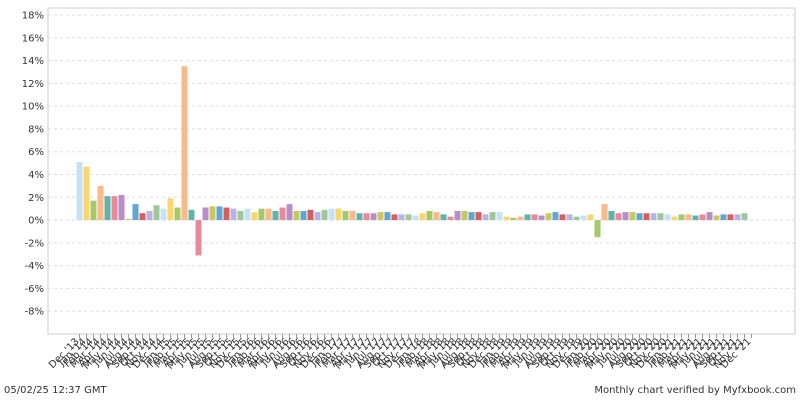 This screenshot has height=400, width=800. I want to click on y-tick-label: -6%, so click(34, 289).